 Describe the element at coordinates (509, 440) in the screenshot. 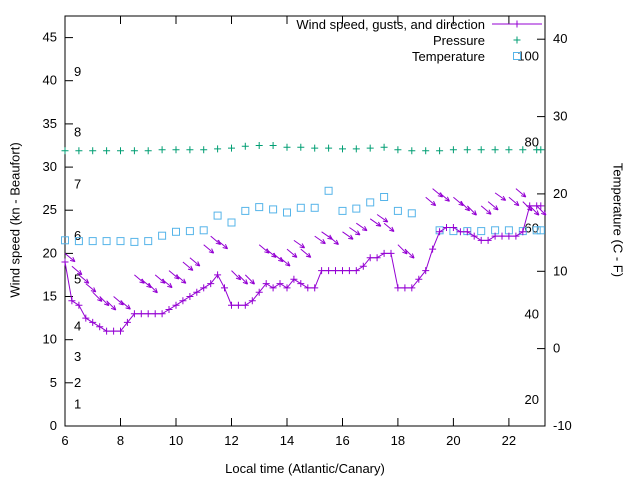

I see `x-tick-label: 22` at that location.